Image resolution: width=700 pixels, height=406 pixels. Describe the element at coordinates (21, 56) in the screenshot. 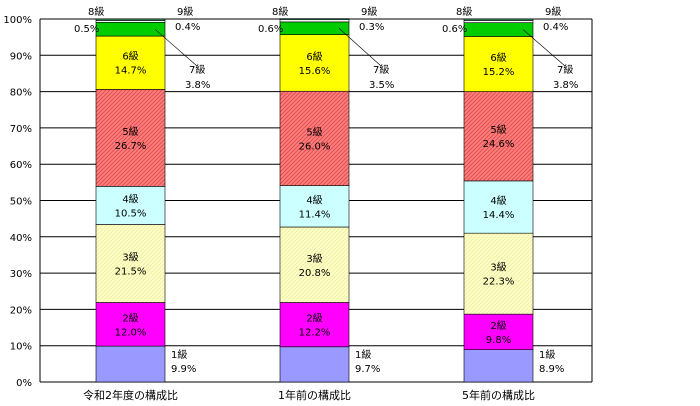

I see `y-tick-label: 90%` at that location.